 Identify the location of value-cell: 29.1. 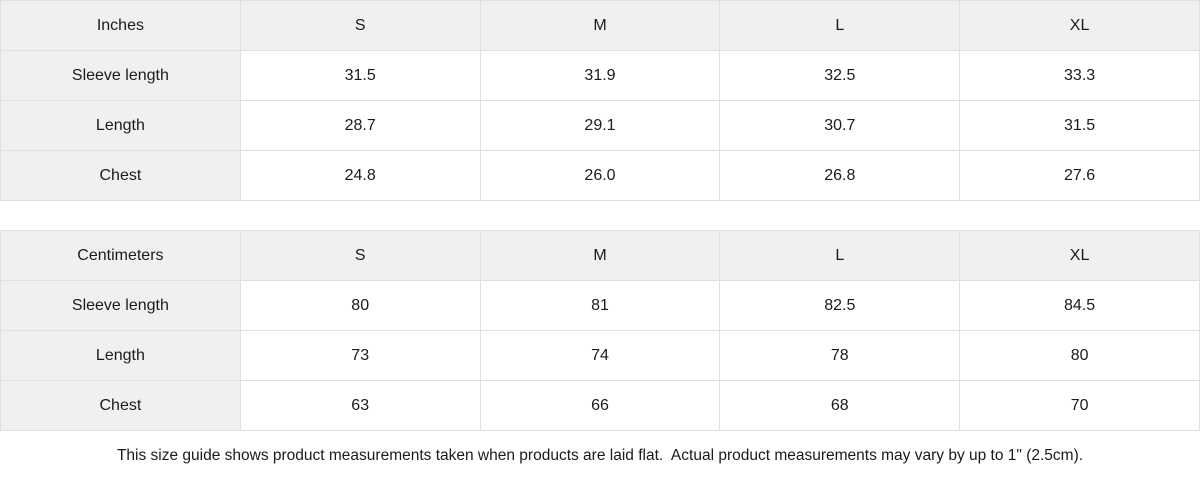
(600, 125).